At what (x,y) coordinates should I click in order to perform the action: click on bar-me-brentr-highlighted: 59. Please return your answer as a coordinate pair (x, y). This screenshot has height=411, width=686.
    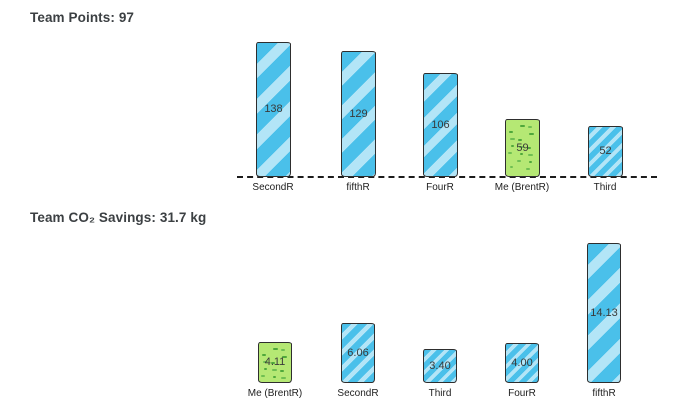
    Looking at the image, I should click on (522, 148).